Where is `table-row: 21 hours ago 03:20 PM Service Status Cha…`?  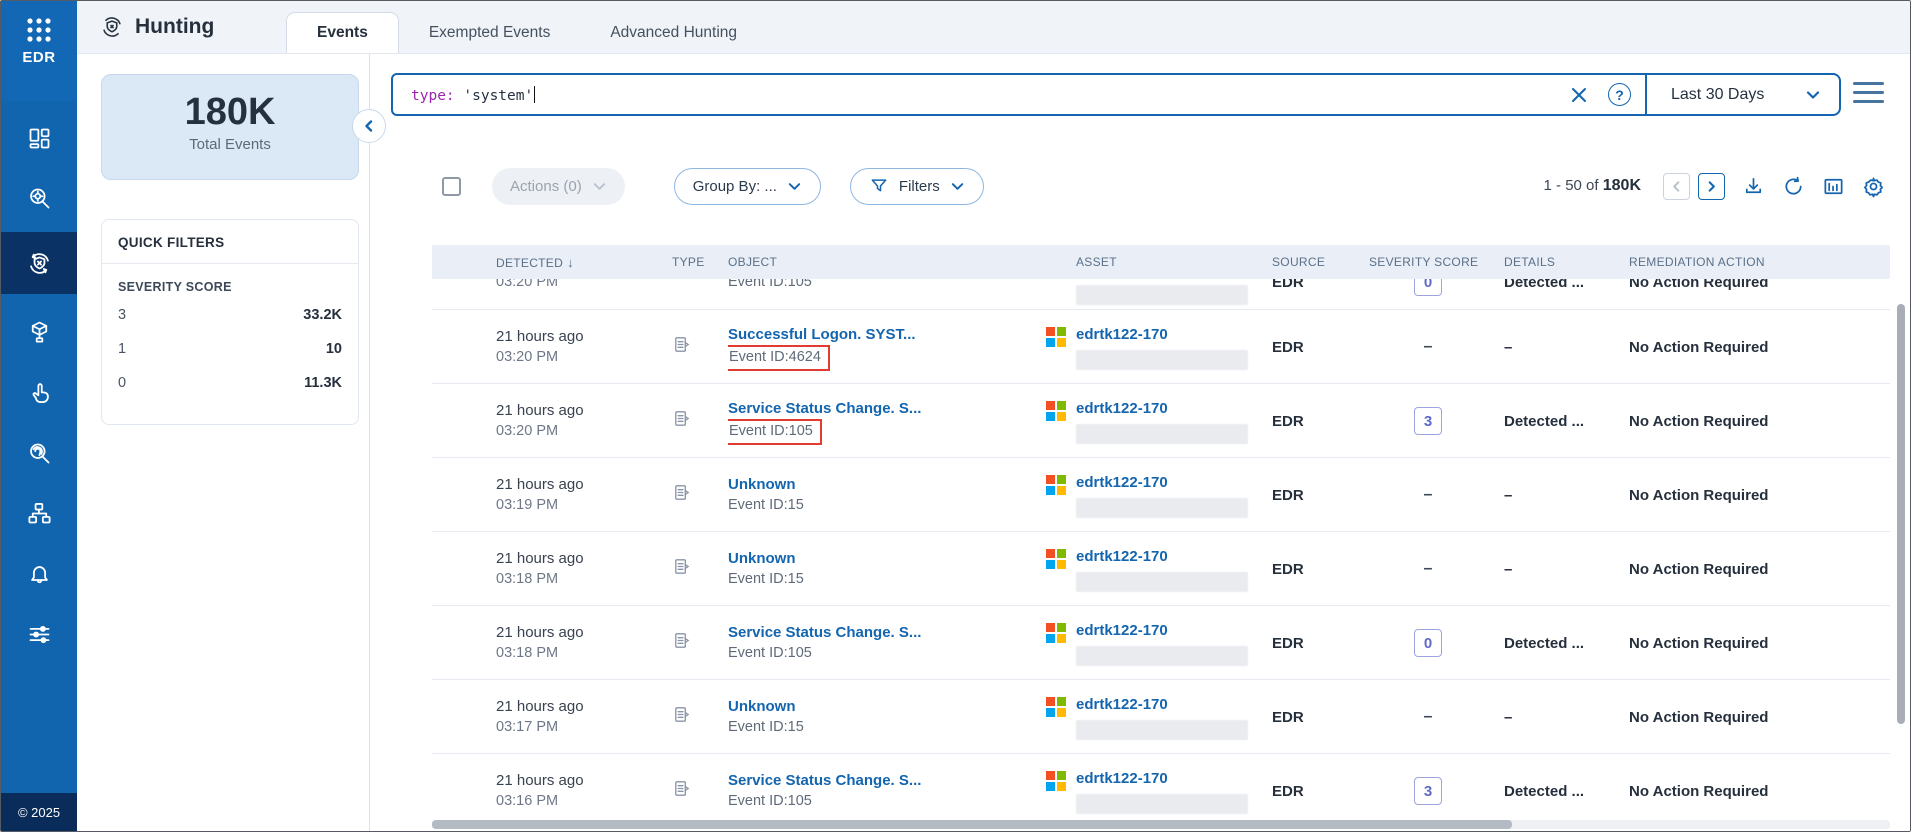 table-row: 21 hours ago 03:20 PM Service Status Cha… is located at coordinates (1161, 421).